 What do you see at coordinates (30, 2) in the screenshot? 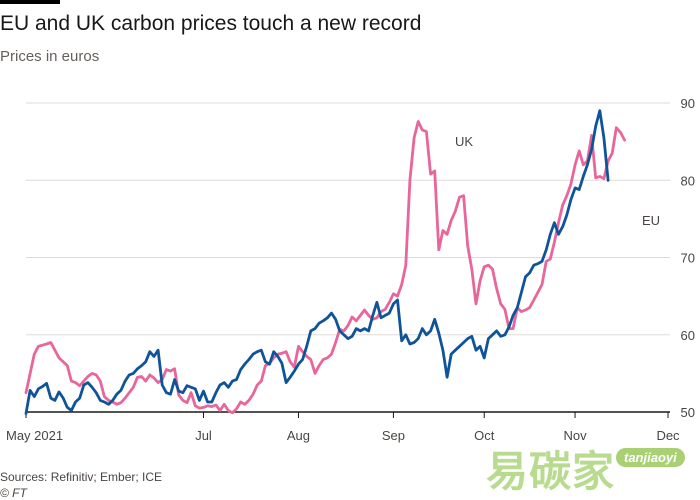
I see `ft-top-rule` at bounding box center [30, 2].